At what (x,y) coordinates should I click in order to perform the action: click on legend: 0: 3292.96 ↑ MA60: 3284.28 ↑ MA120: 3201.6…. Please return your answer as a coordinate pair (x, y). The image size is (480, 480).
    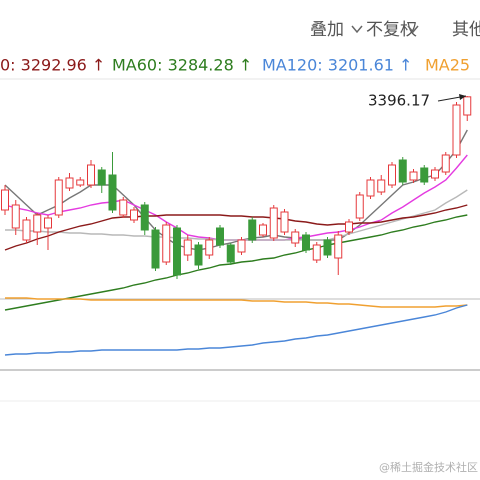
    Looking at the image, I should click on (235, 65).